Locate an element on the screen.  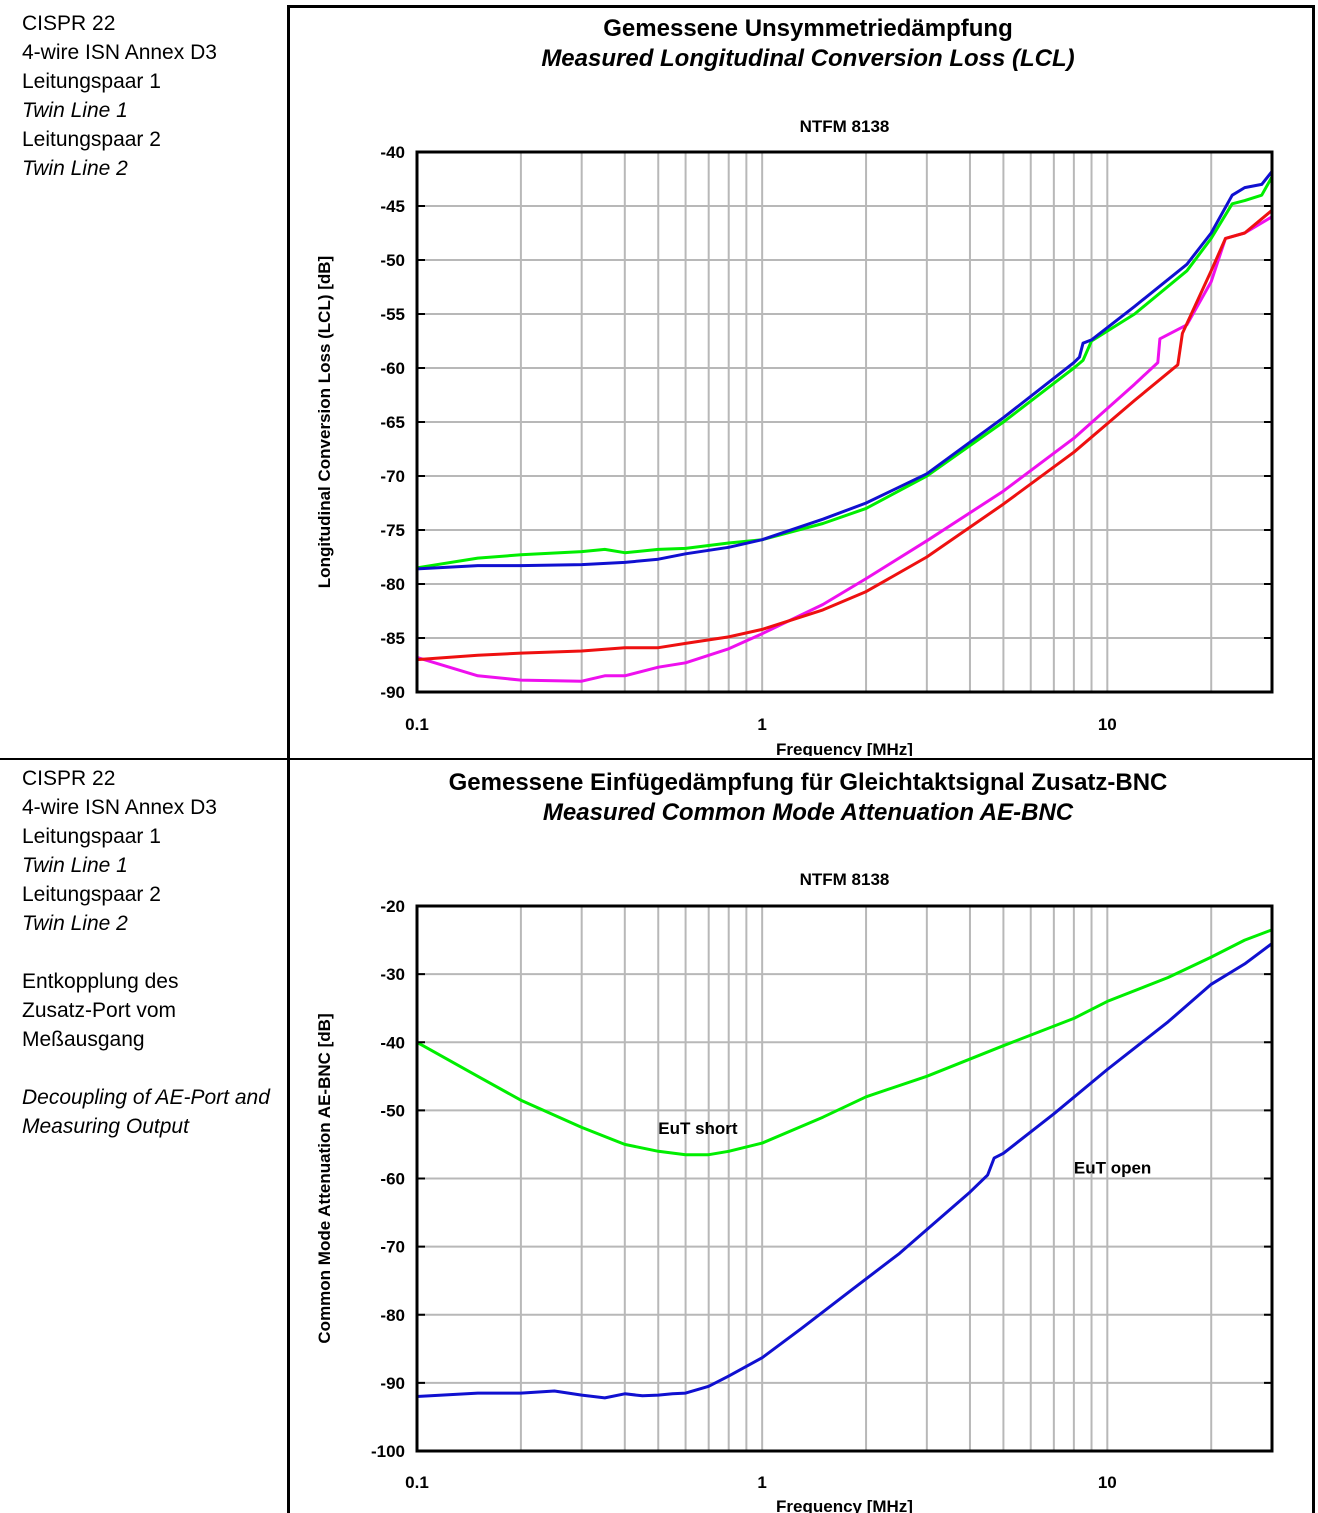
y-tick-label: -100 is located at coordinates (388, 1451).